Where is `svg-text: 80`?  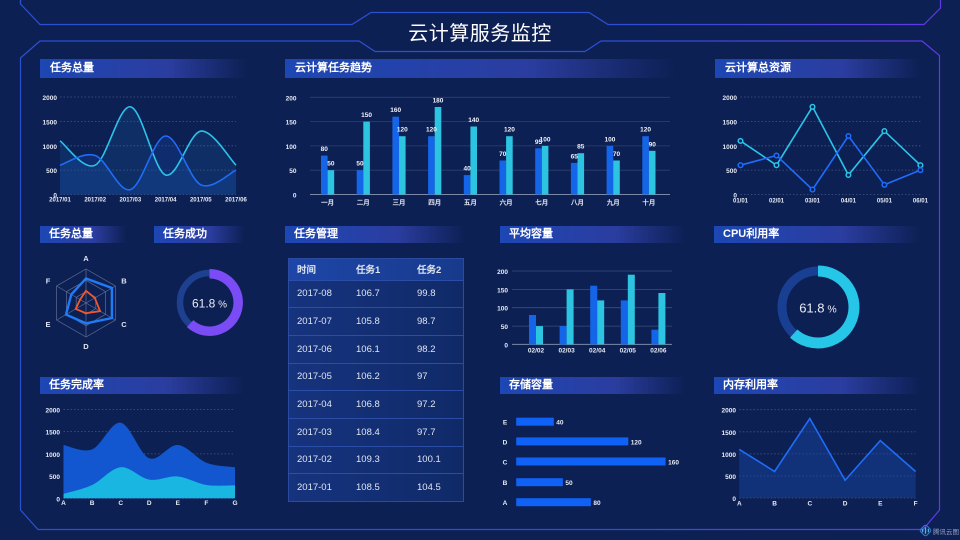 svg-text: 80 is located at coordinates (325, 149).